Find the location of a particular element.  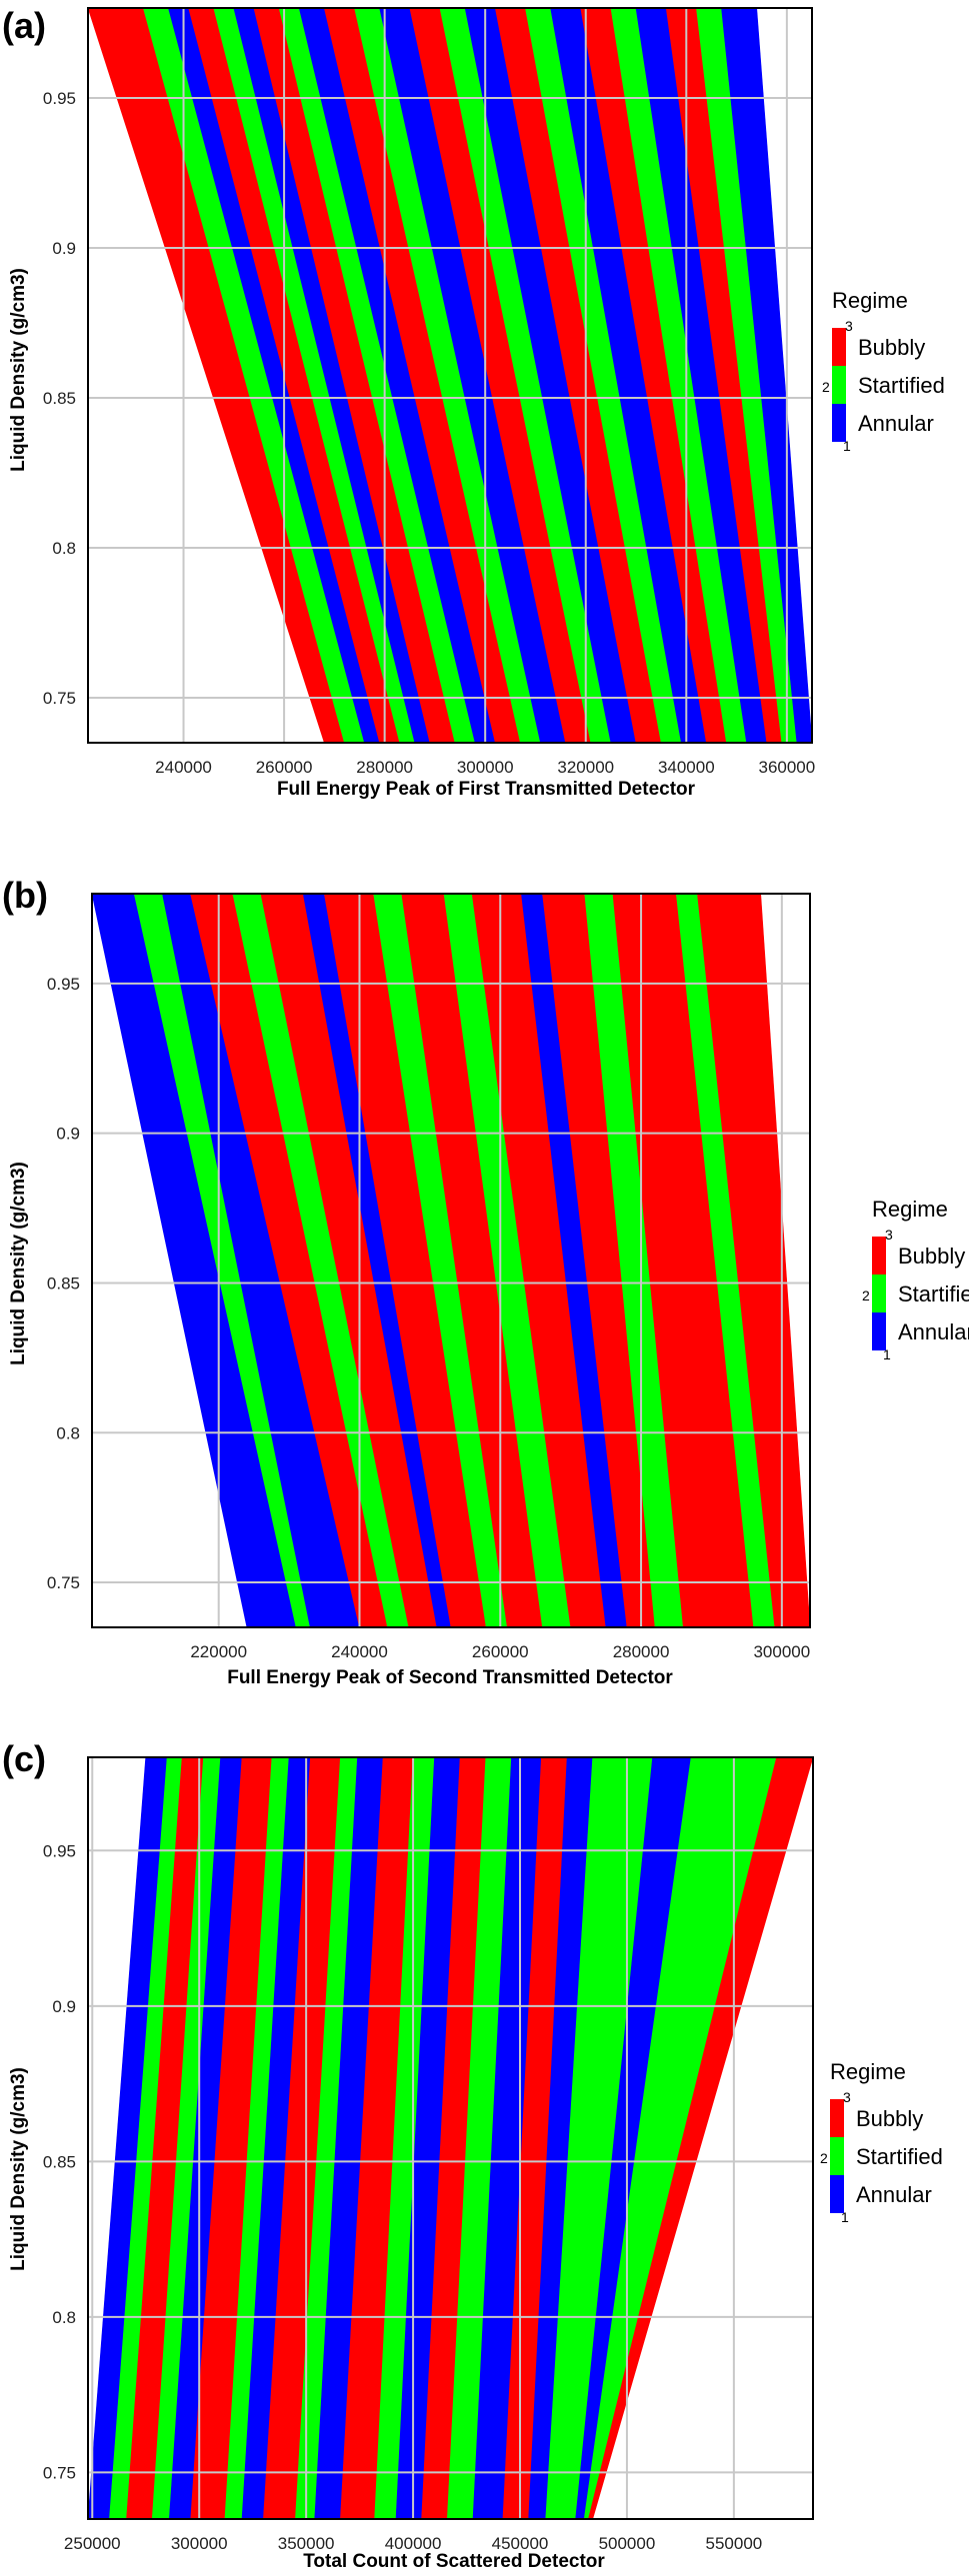

x-tick-label: 320000 is located at coordinates (585, 768).